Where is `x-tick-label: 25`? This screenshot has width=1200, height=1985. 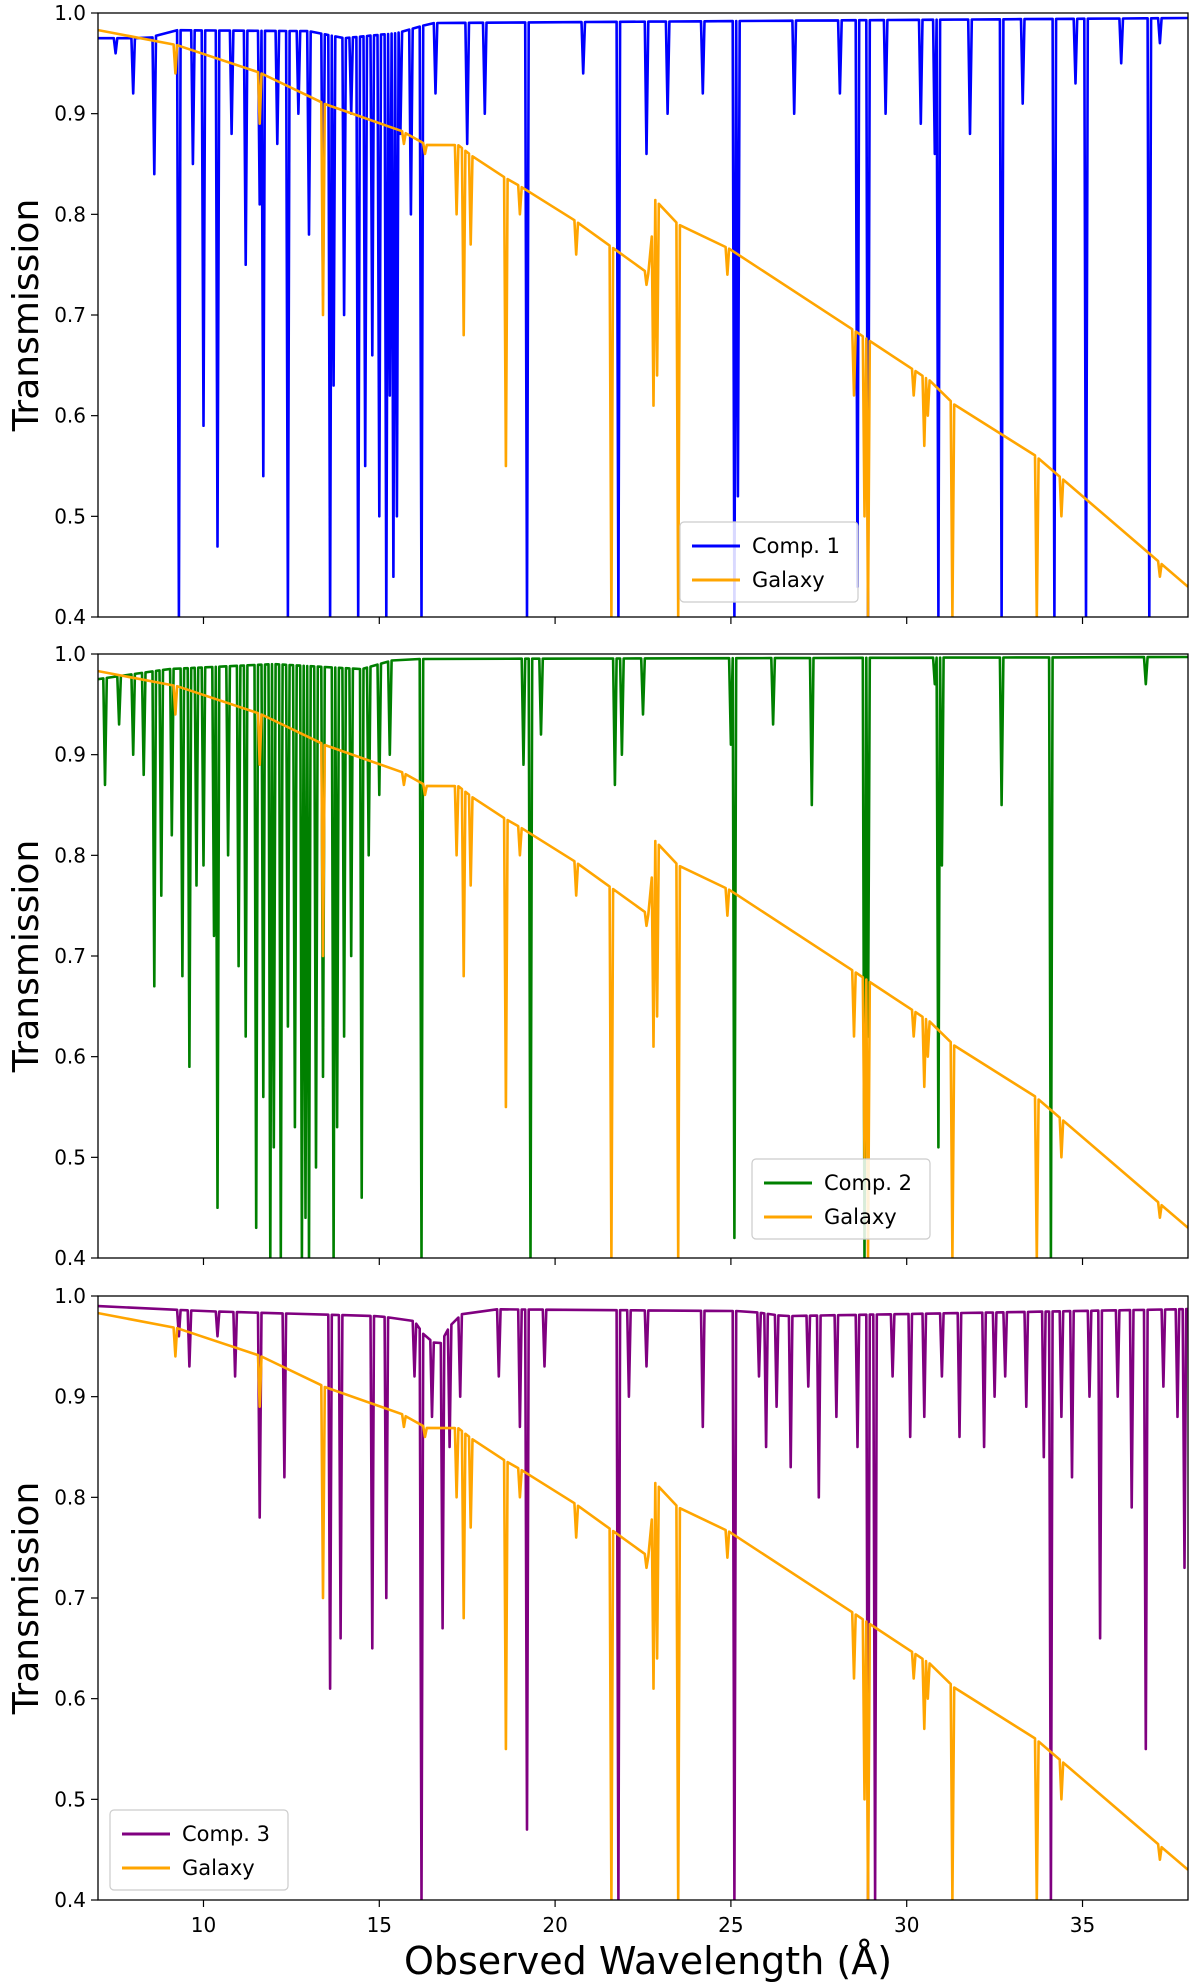
x-tick-label: 25 is located at coordinates (730, 1925).